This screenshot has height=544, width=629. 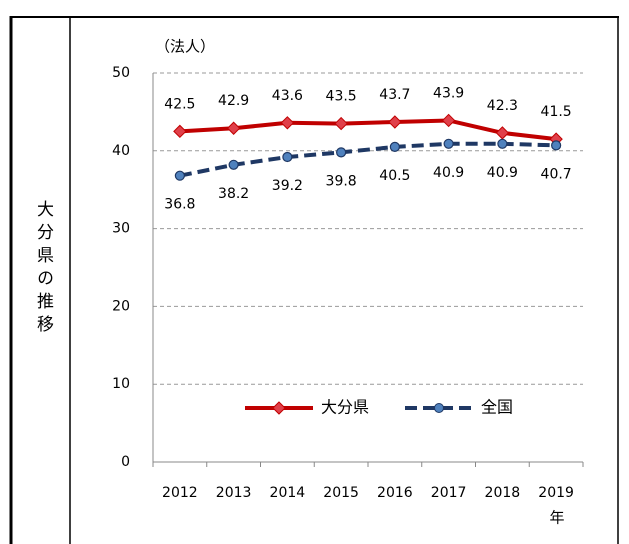 I want to click on data-label: 43.7, so click(x=394, y=95).